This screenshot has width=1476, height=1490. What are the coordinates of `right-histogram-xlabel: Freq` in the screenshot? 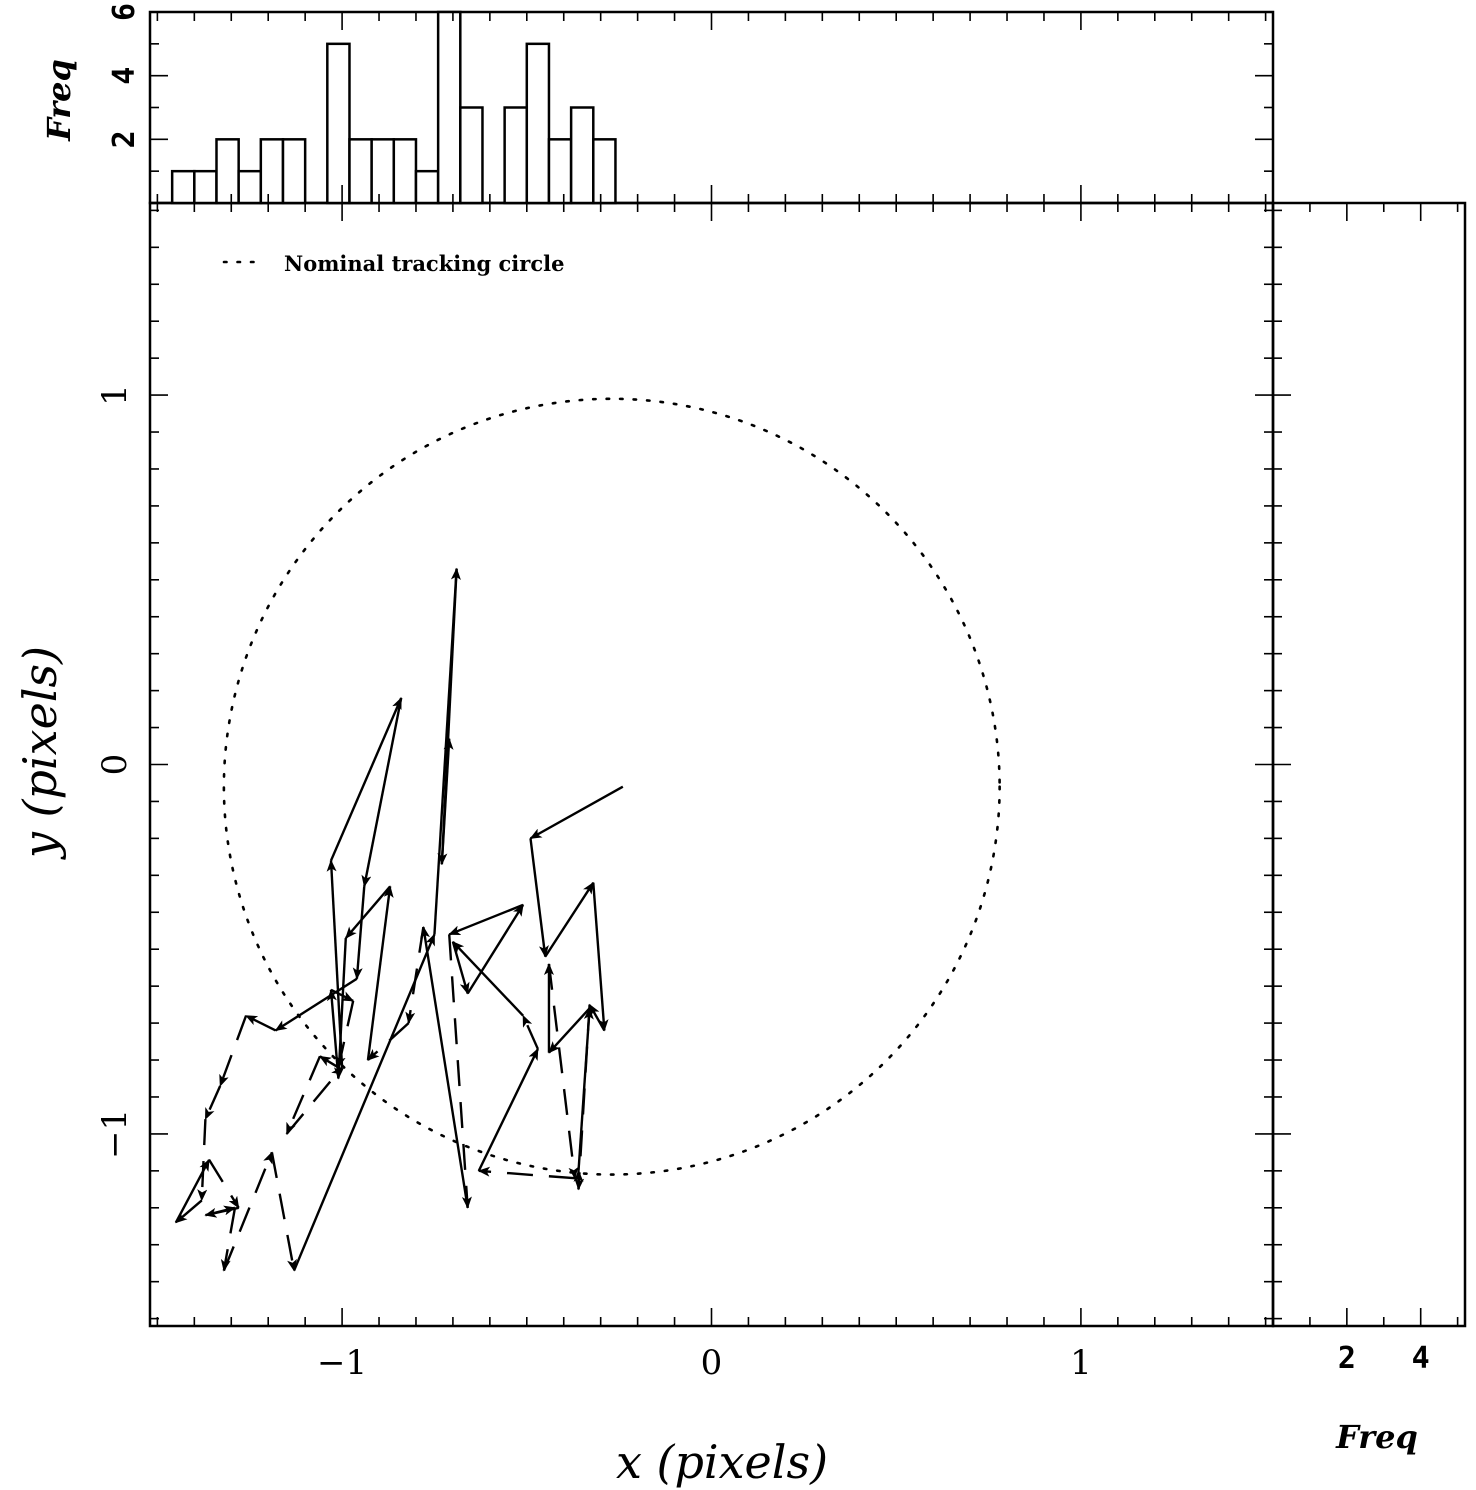 It's located at (1376, 1437).